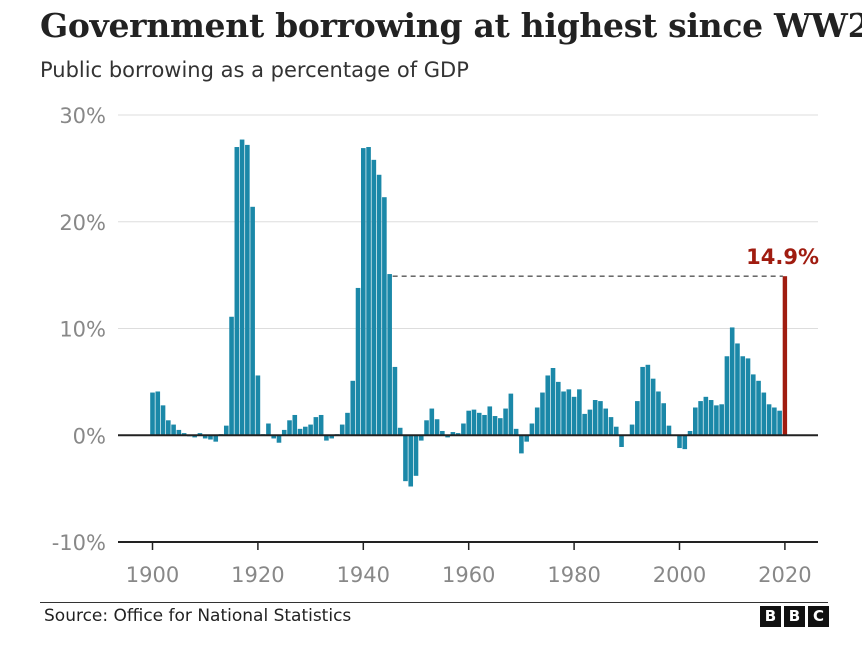 The image size is (862, 646). I want to click on bar-1950, so click(416, 455).